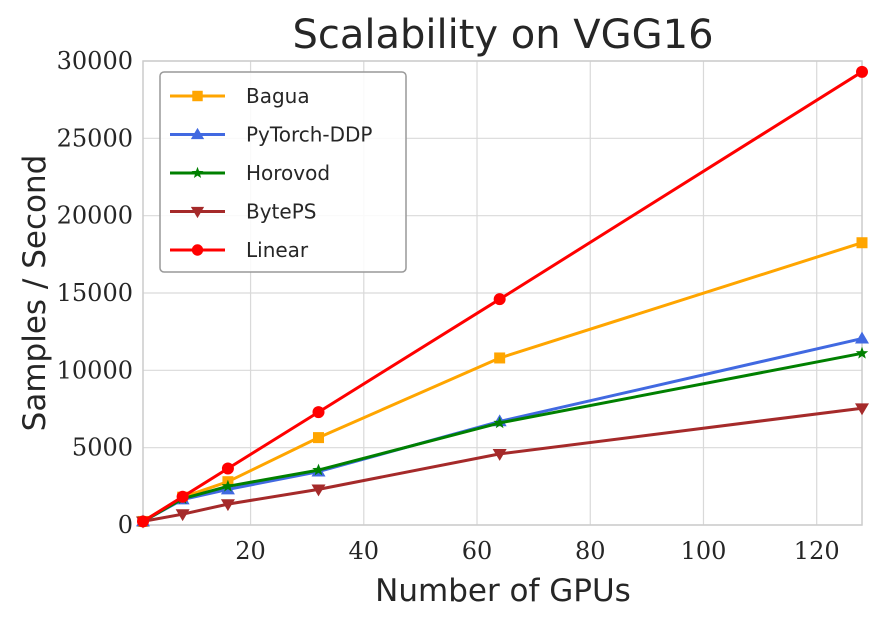 The height and width of the screenshot is (623, 874). Describe the element at coordinates (95, 370) in the screenshot. I see `y-tick-label: 10000` at that location.